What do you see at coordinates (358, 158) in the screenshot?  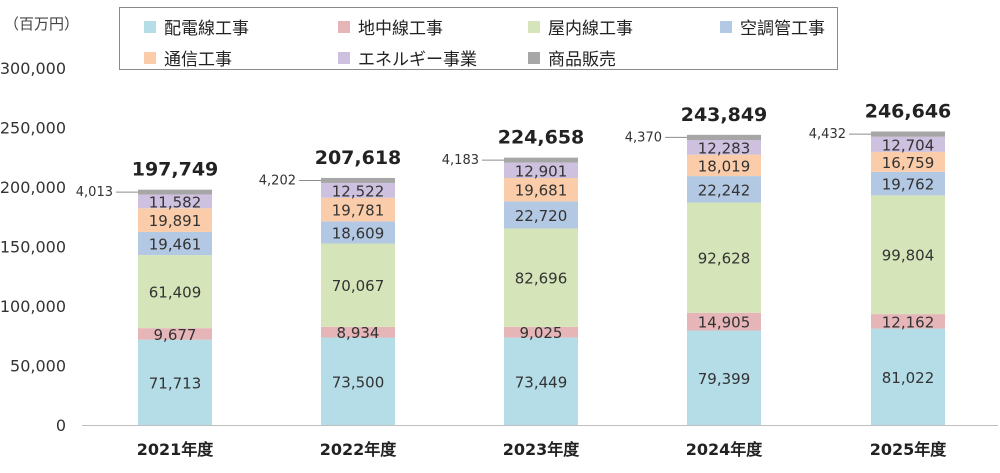 I see `total-label: 207,618` at bounding box center [358, 158].